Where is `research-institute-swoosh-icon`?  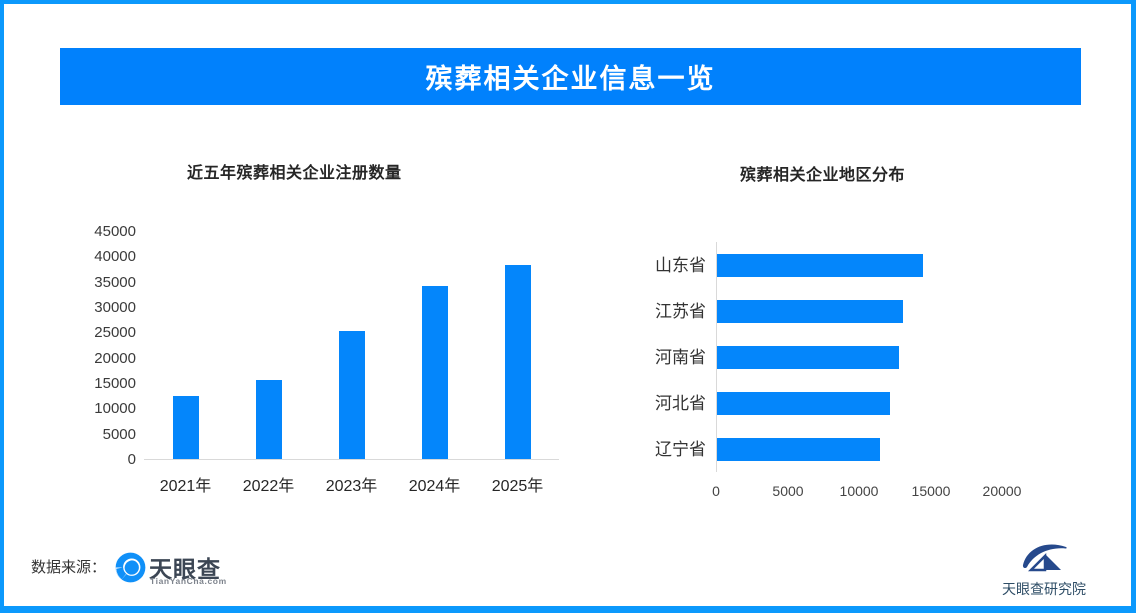 research-institute-swoosh-icon is located at coordinates (1044, 558).